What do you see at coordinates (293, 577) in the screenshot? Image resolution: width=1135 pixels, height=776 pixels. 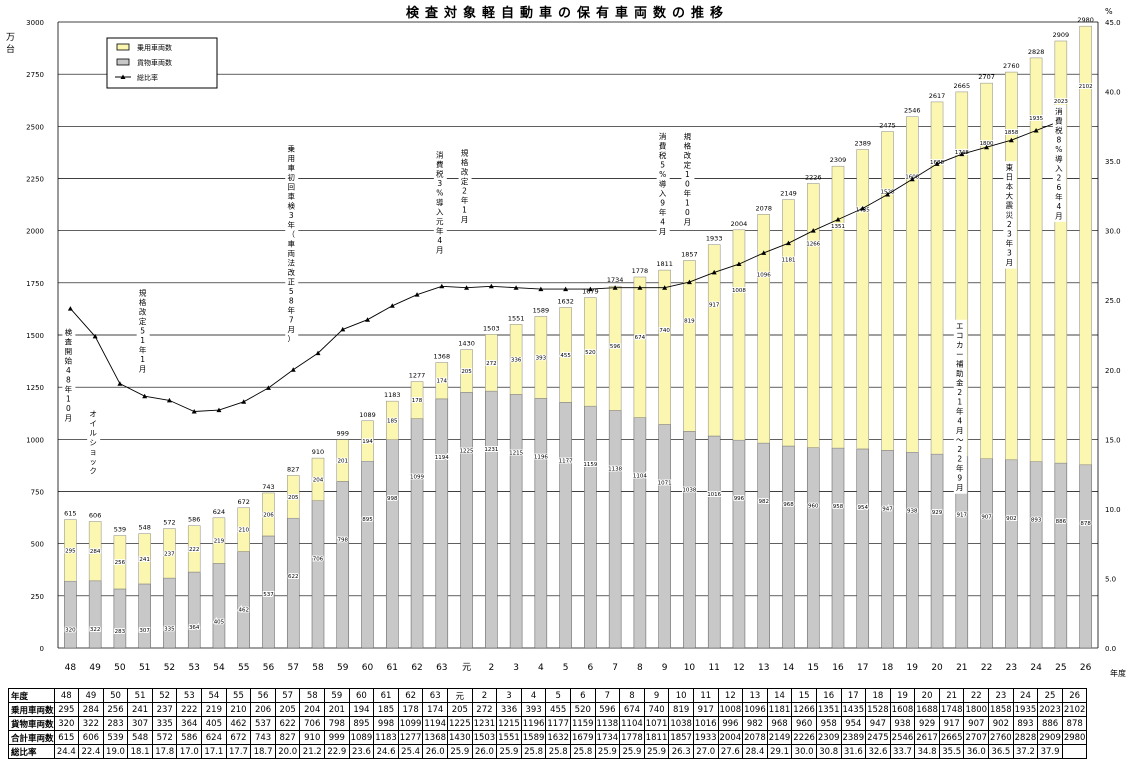 I see `cargo-value-label: 622` at bounding box center [293, 577].